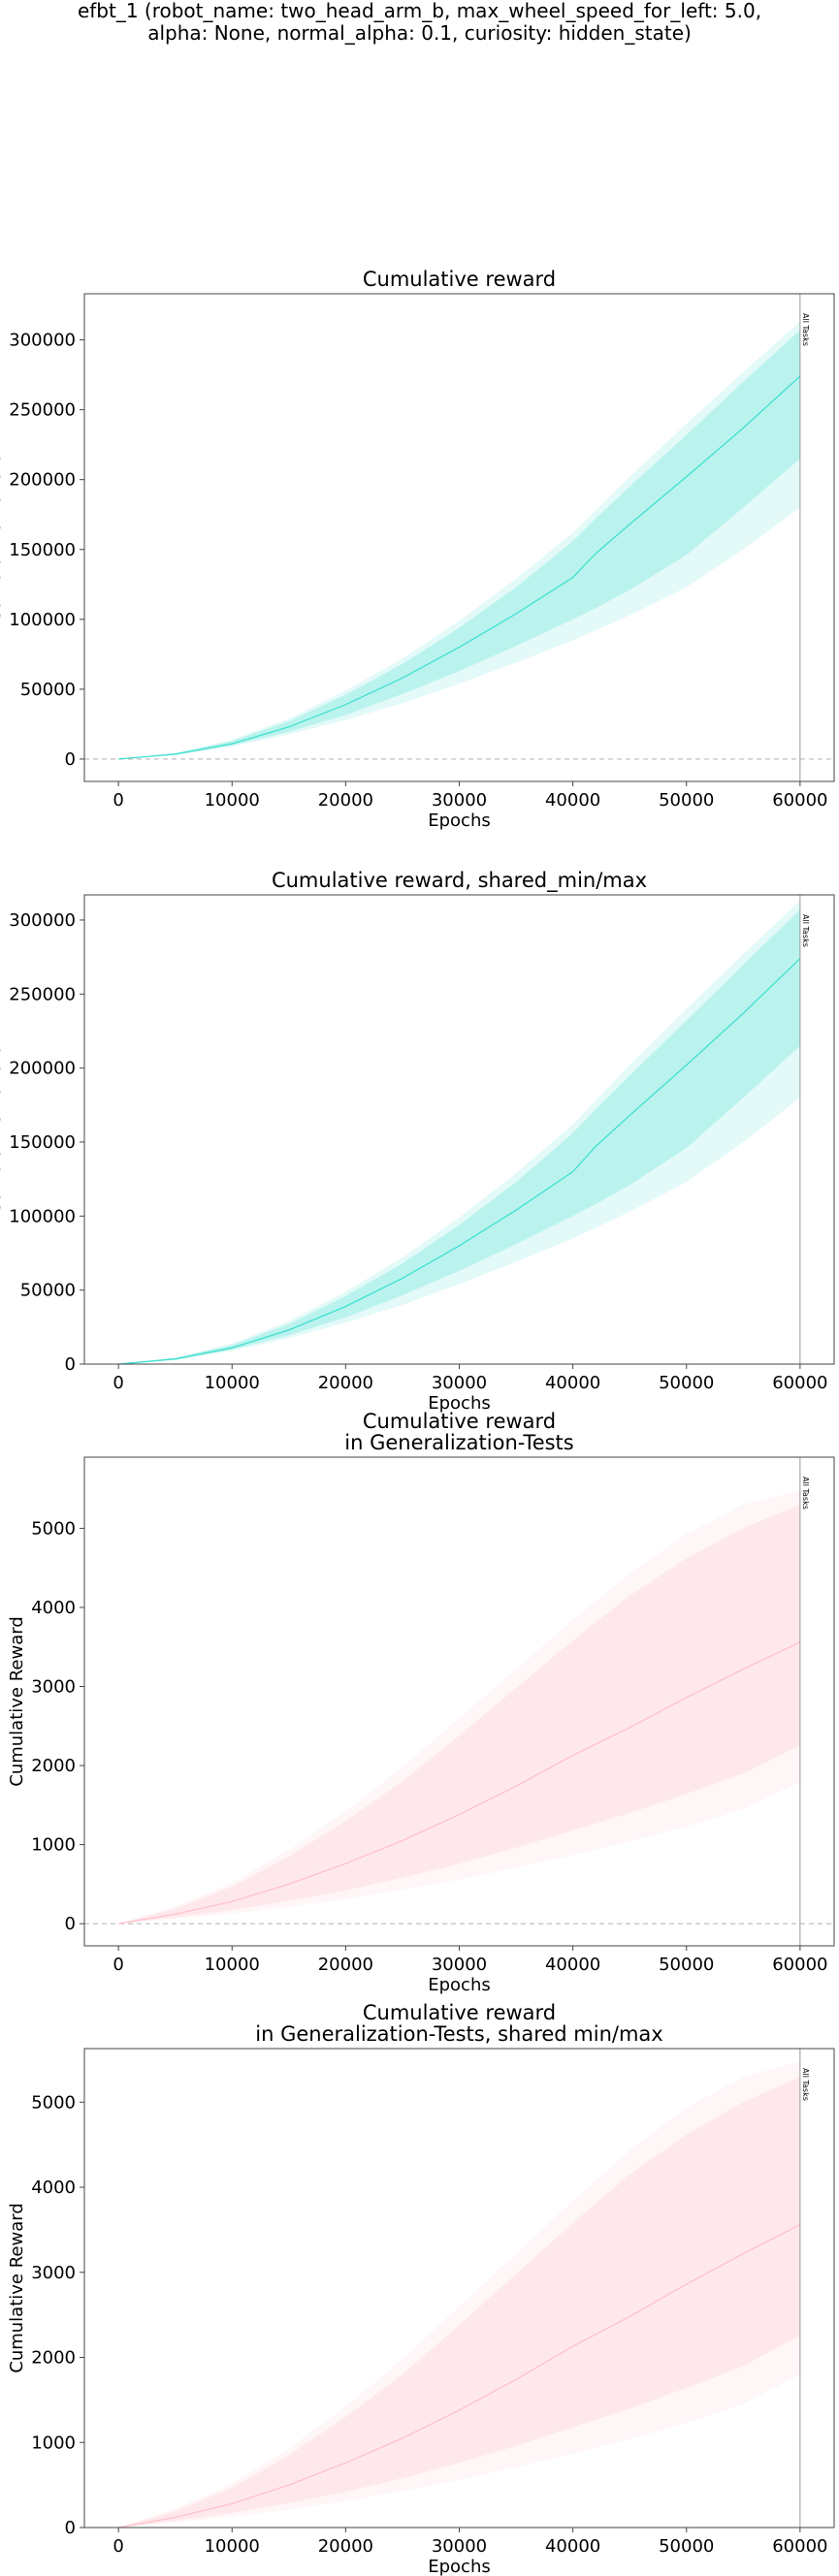 The height and width of the screenshot is (2576, 839). Describe the element at coordinates (459, 881) in the screenshot. I see `chart-title: Cumulative reward, shared_min/max` at that location.